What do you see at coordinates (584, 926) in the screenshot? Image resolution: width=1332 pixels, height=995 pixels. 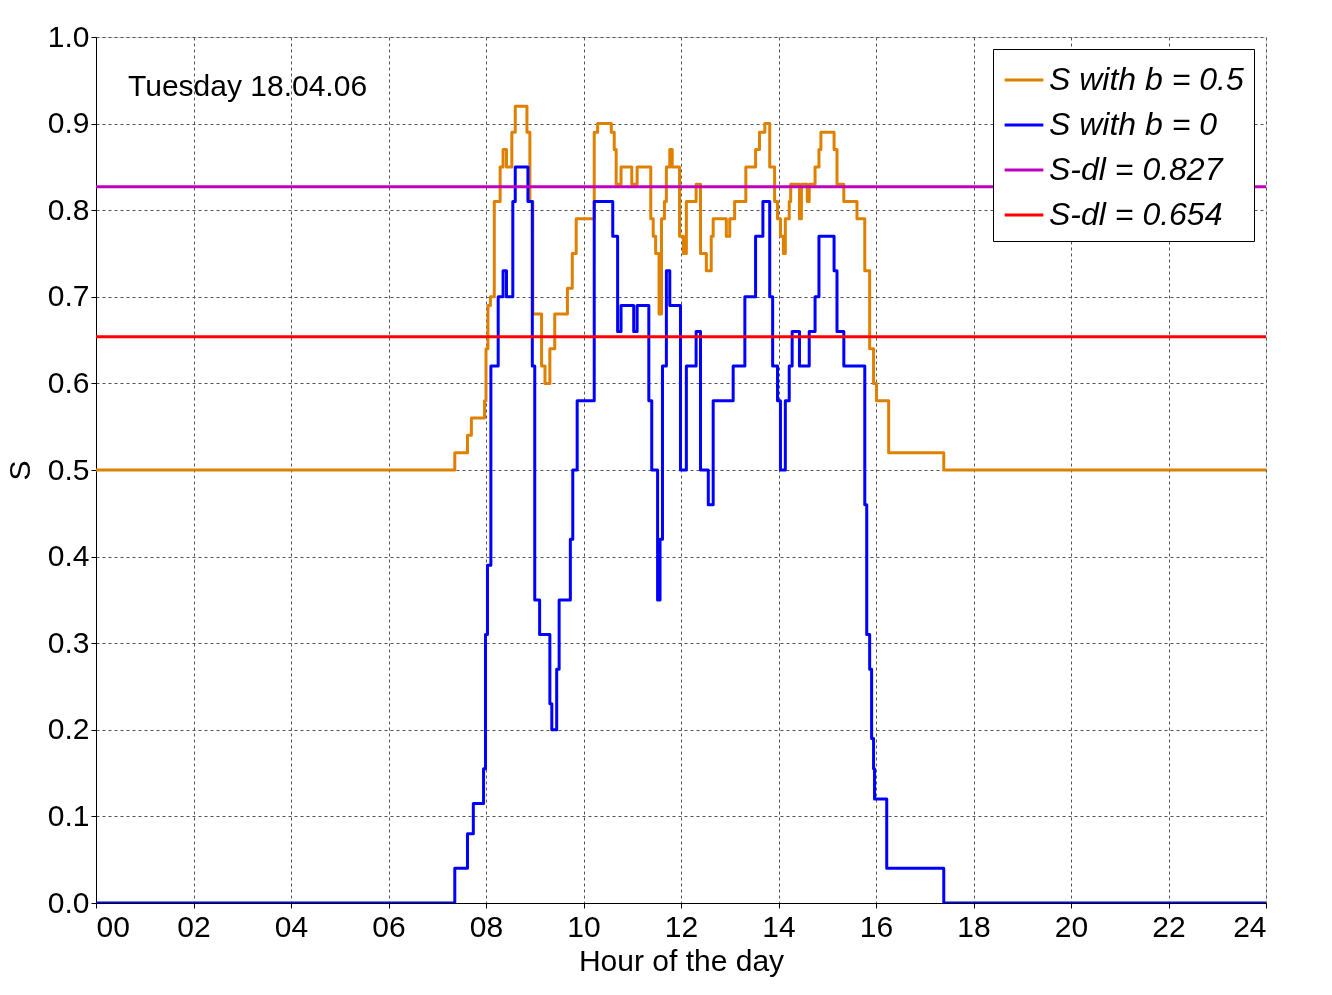 I see `x-tick-label: 10` at bounding box center [584, 926].